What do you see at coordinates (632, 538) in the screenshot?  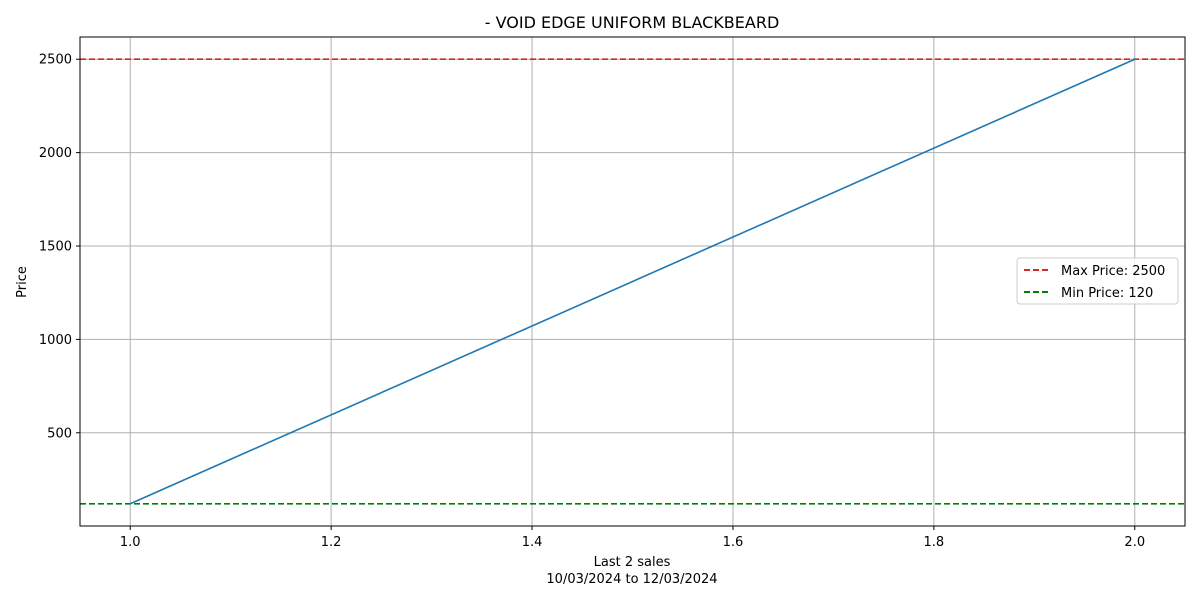 I see `x-axis-ticks: 1.0 1.2 1.4 1.6 1.8 2.0` at bounding box center [632, 538].